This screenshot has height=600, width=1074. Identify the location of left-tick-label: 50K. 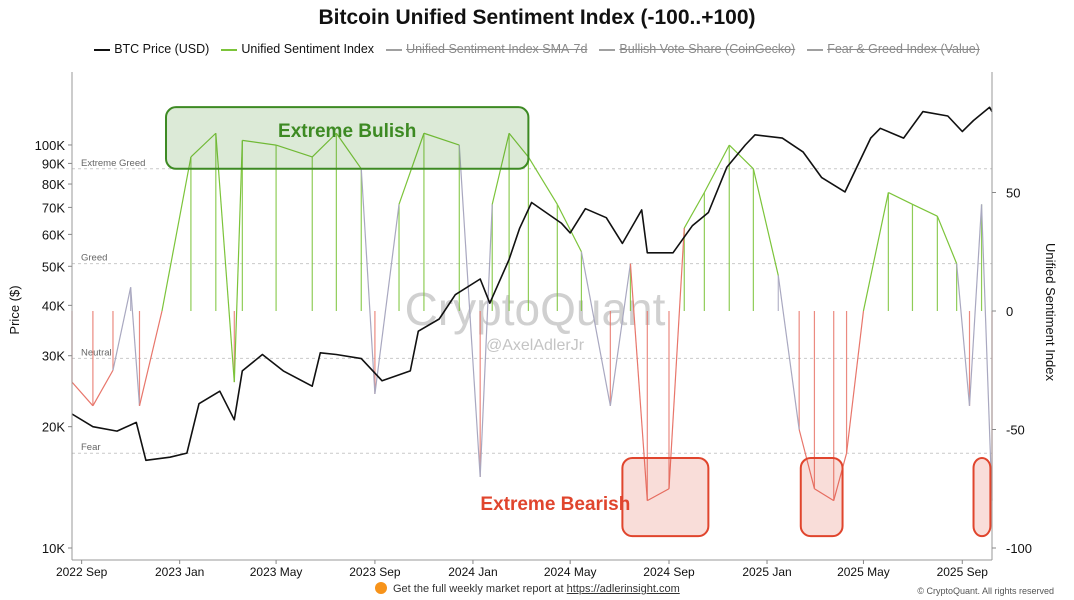
(53, 266).